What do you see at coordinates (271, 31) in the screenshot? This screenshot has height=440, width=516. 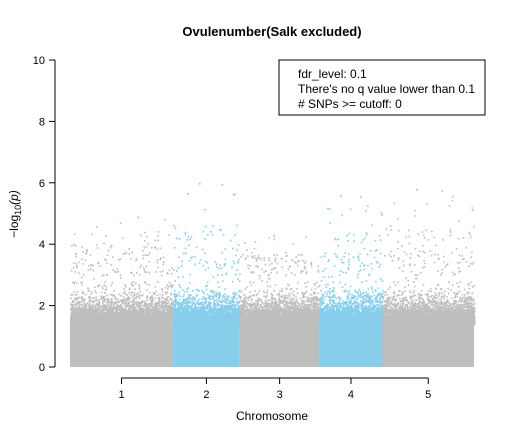 I see `chart-title: Ovulenumber(Salk excluded)` at bounding box center [271, 31].